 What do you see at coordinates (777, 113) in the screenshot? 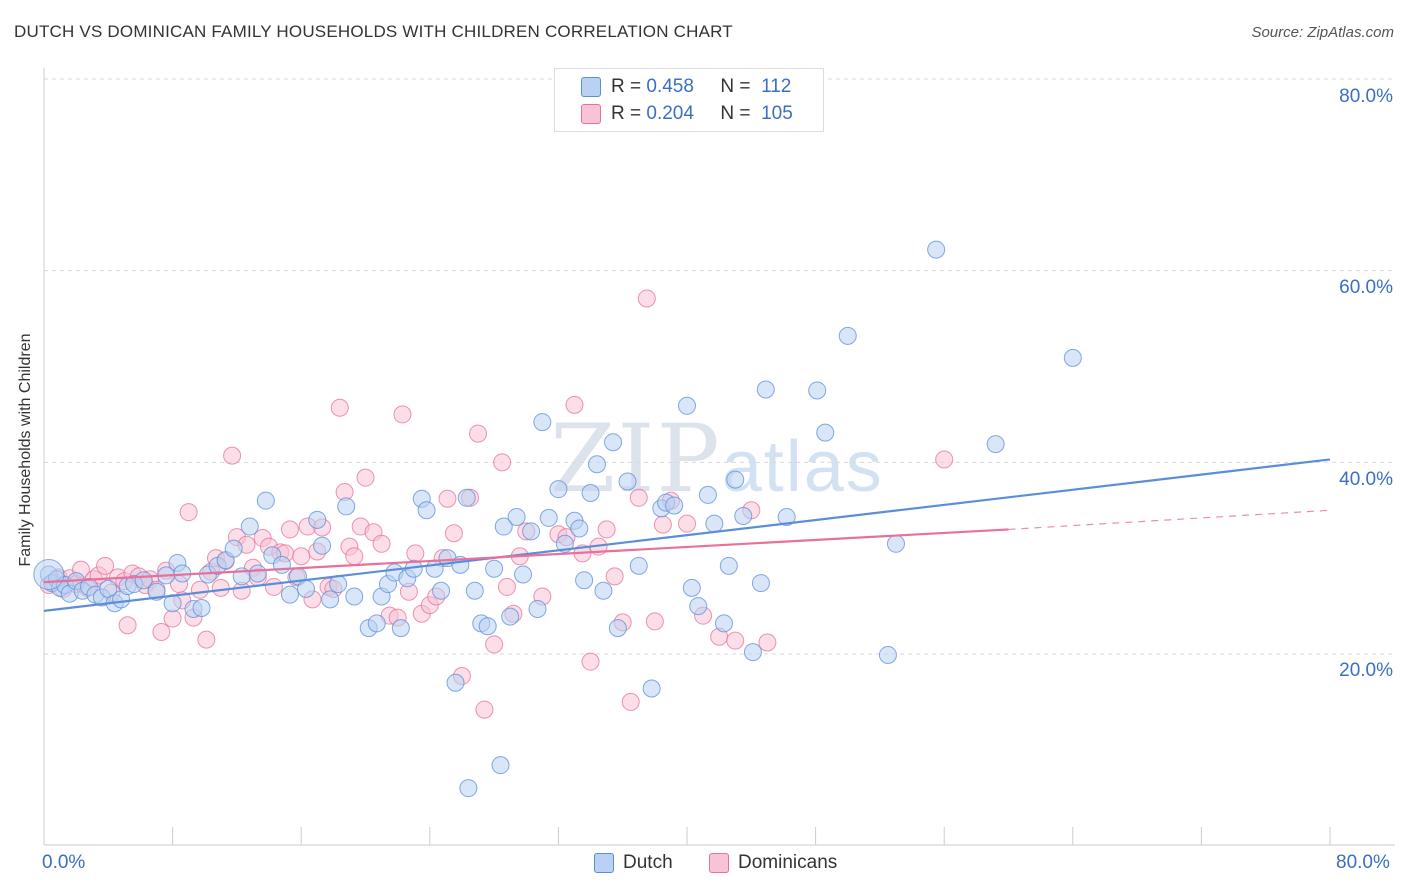
I see `dominicans-n-value: 105` at bounding box center [777, 113].